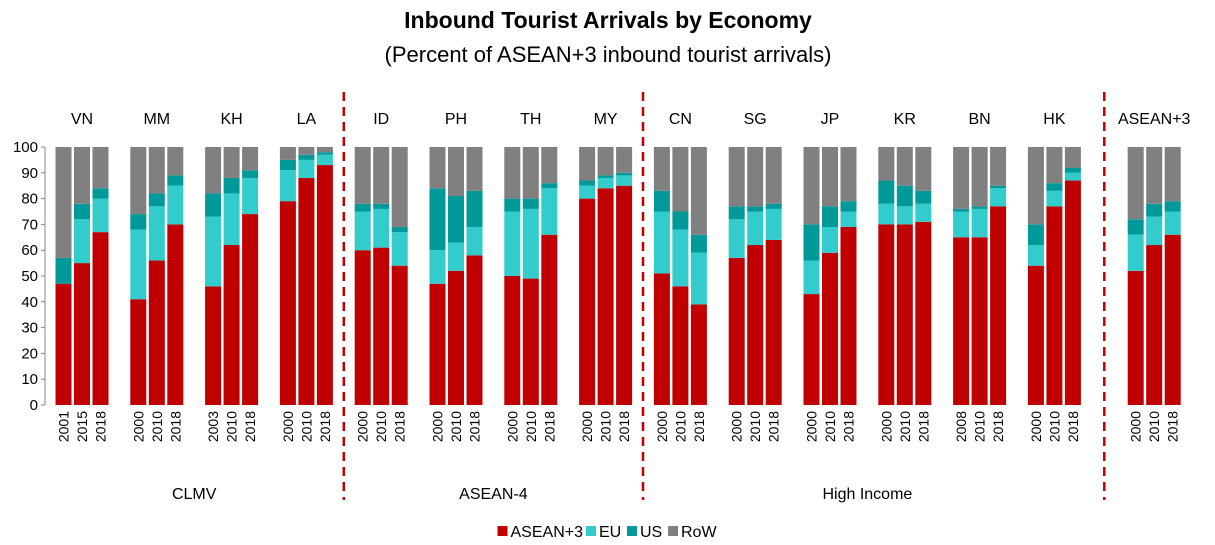  Describe the element at coordinates (608, 20) in the screenshot. I see `chart-title: Inbound Tourist Arrivals by Economy` at that location.